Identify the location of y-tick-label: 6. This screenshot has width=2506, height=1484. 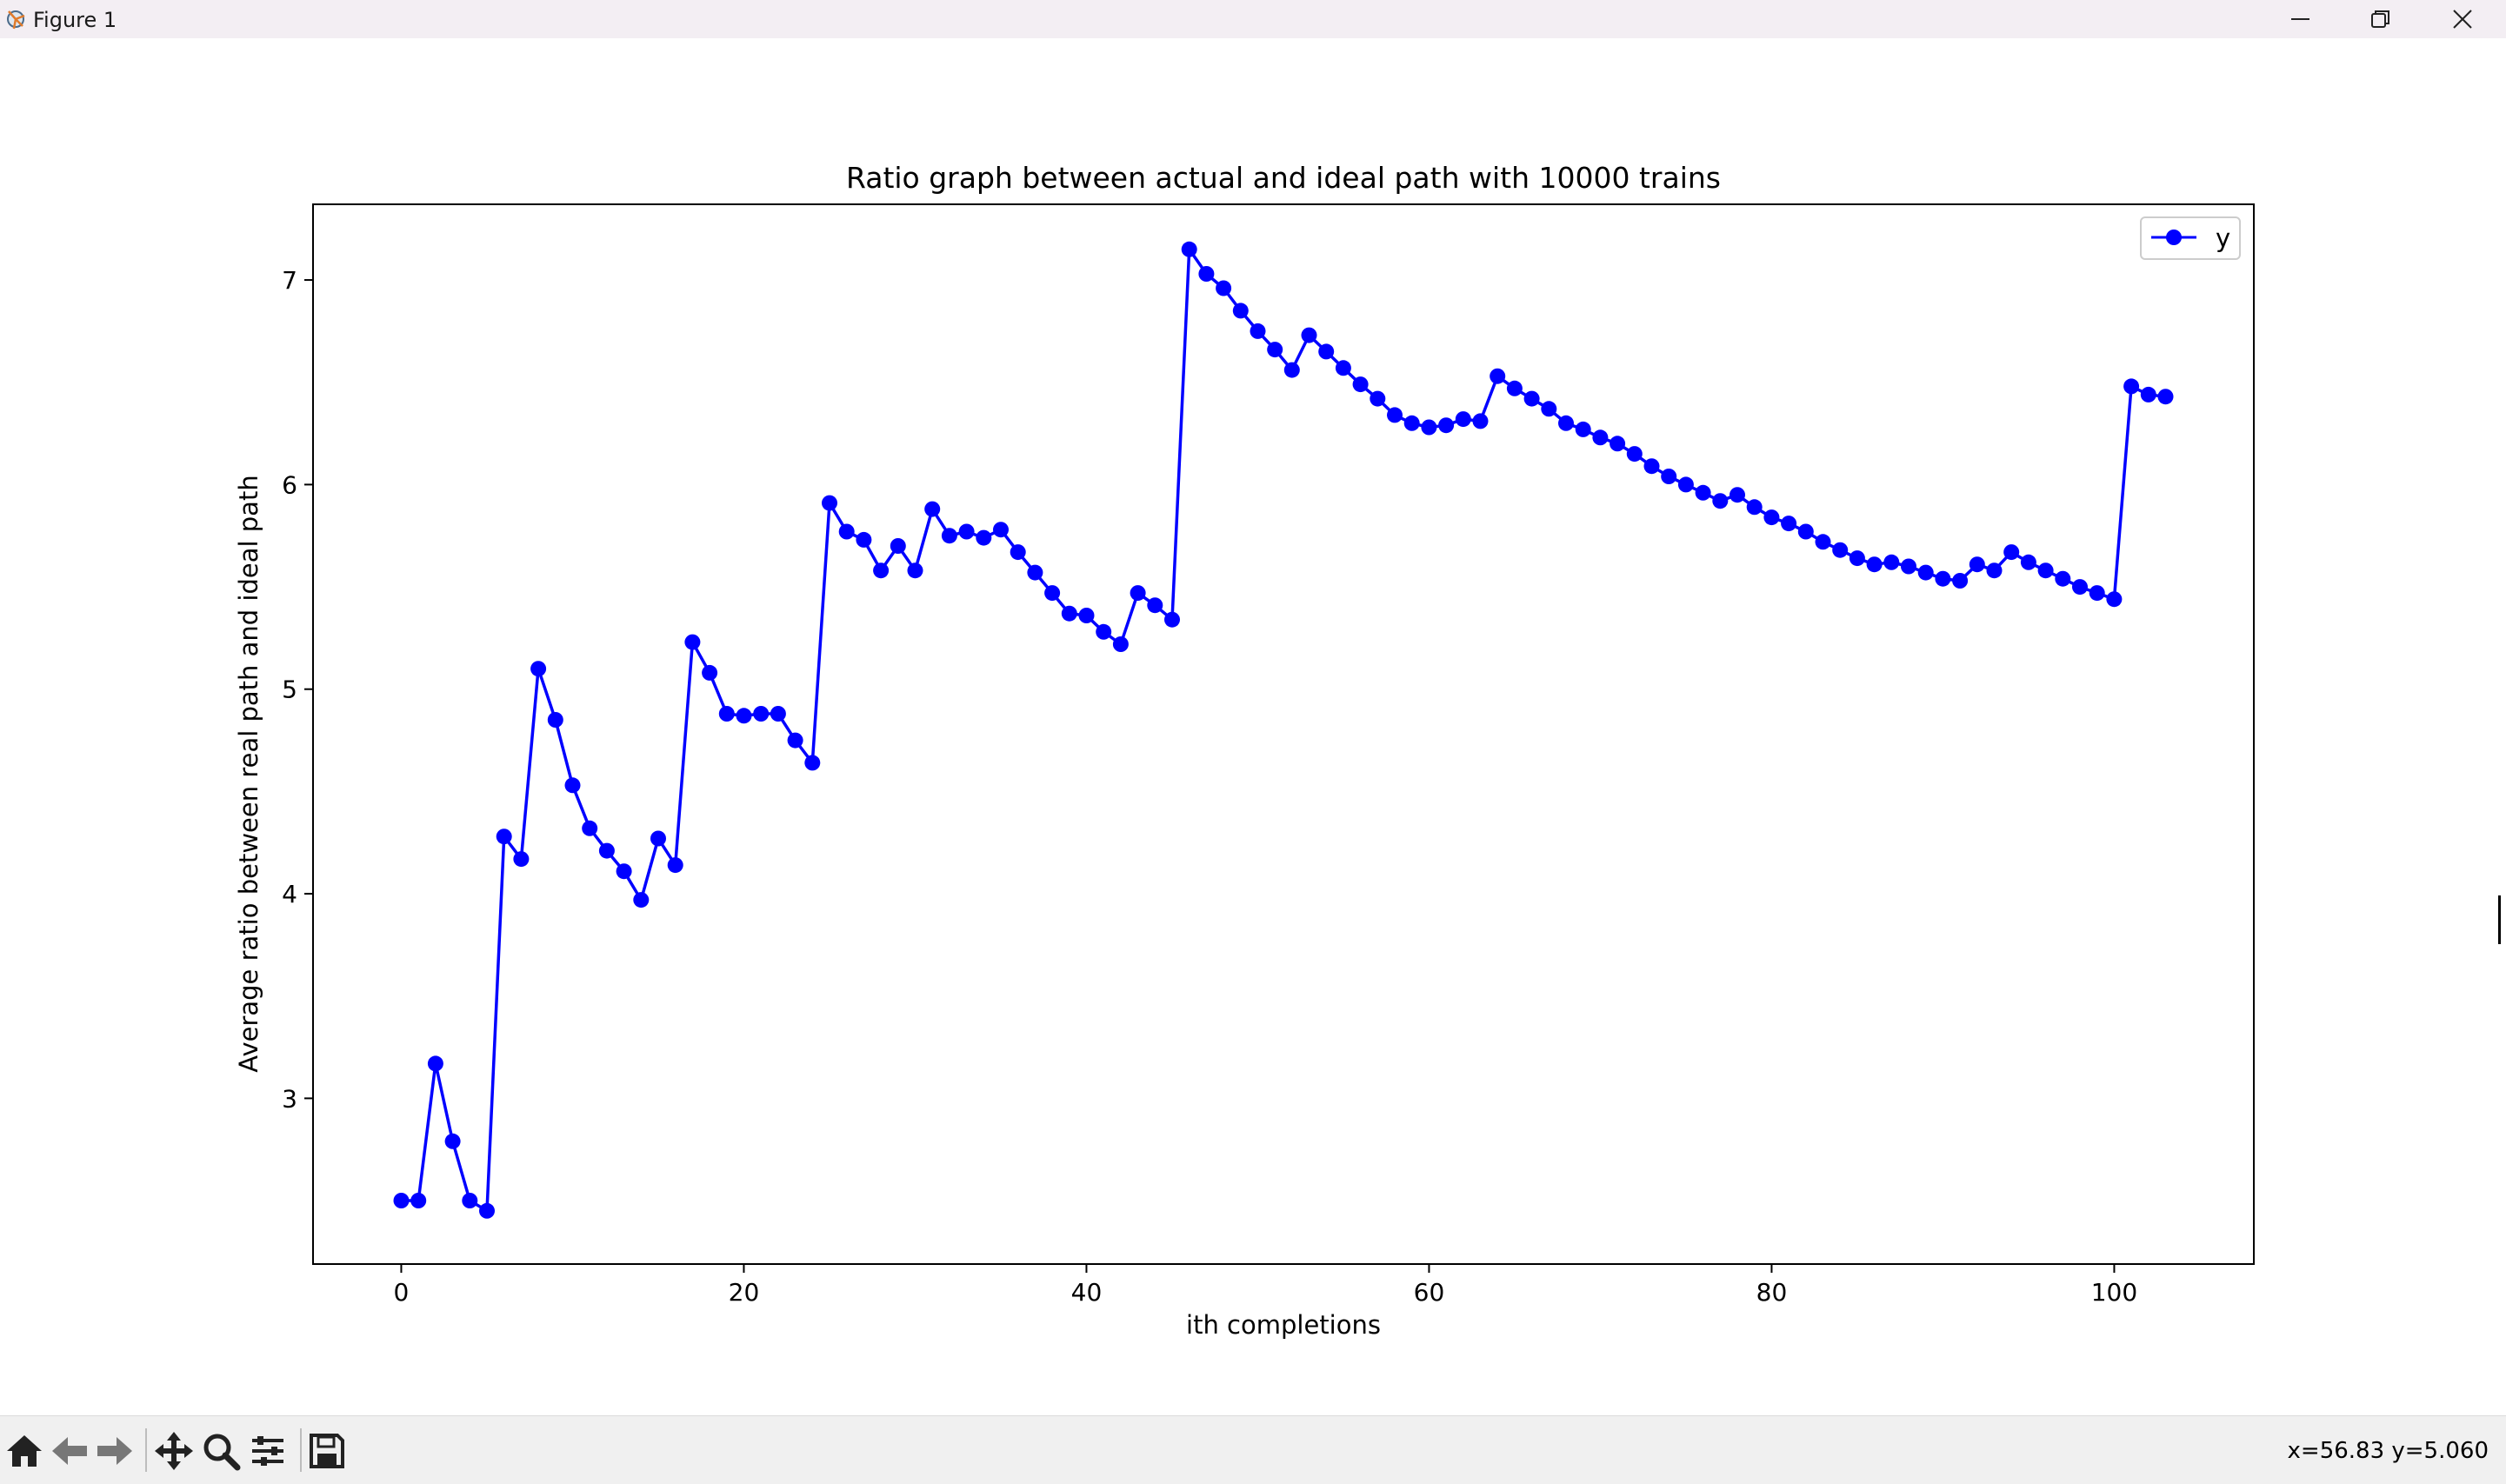
(289, 484).